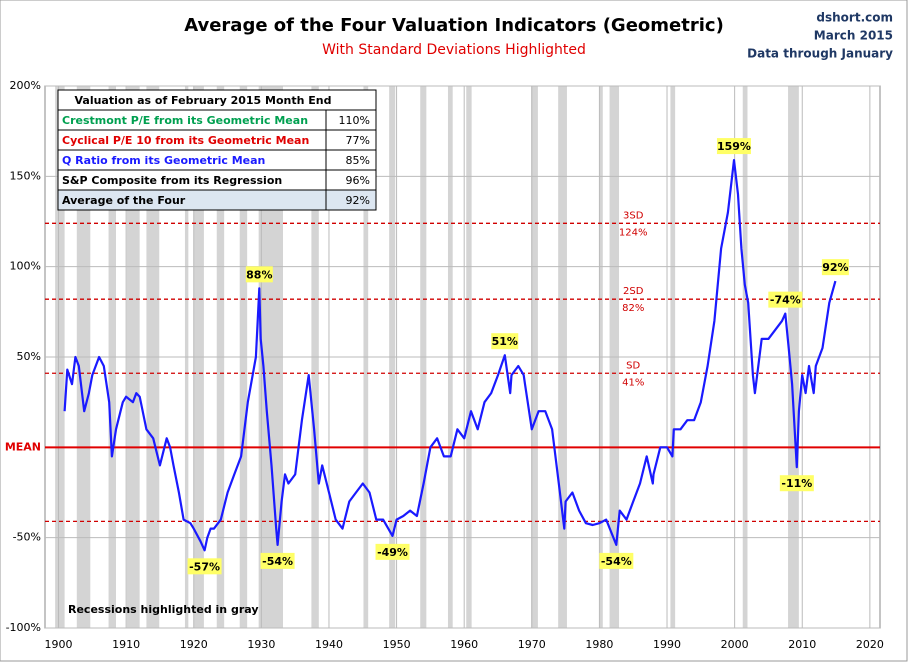  Describe the element at coordinates (854, 18) in the screenshot. I see `source: dshort.com` at that location.